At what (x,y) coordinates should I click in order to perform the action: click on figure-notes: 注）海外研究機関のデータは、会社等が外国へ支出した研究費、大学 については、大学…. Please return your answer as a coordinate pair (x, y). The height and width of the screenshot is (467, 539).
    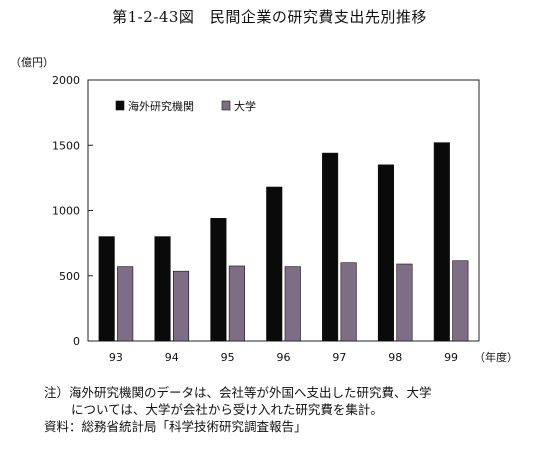
    Looking at the image, I should click on (289, 409).